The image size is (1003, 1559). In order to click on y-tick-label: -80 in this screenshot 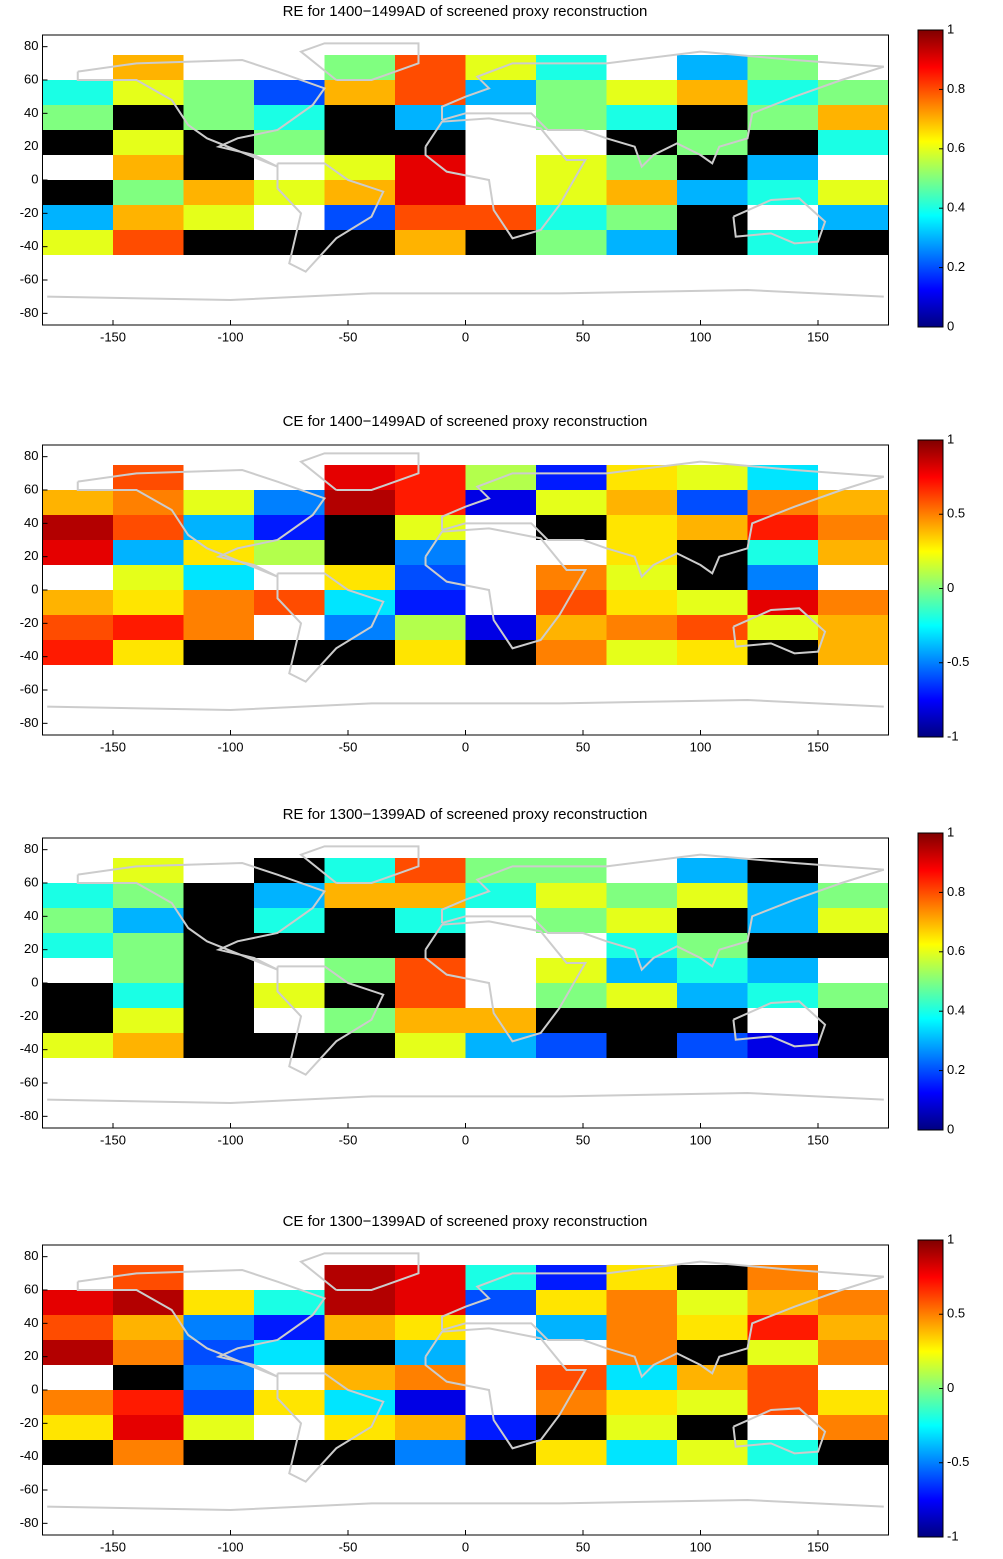, I will do `click(29, 312)`.